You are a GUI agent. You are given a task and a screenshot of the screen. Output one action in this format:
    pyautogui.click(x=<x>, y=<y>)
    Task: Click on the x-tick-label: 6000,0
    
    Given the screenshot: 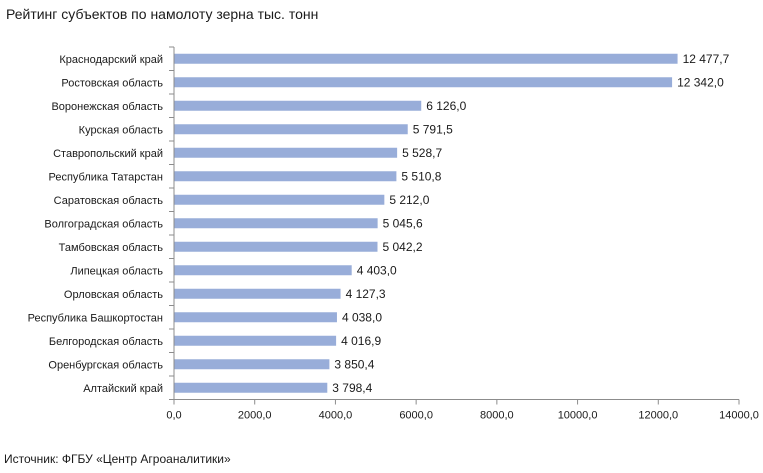 What is the action you would take?
    pyautogui.click(x=416, y=416)
    